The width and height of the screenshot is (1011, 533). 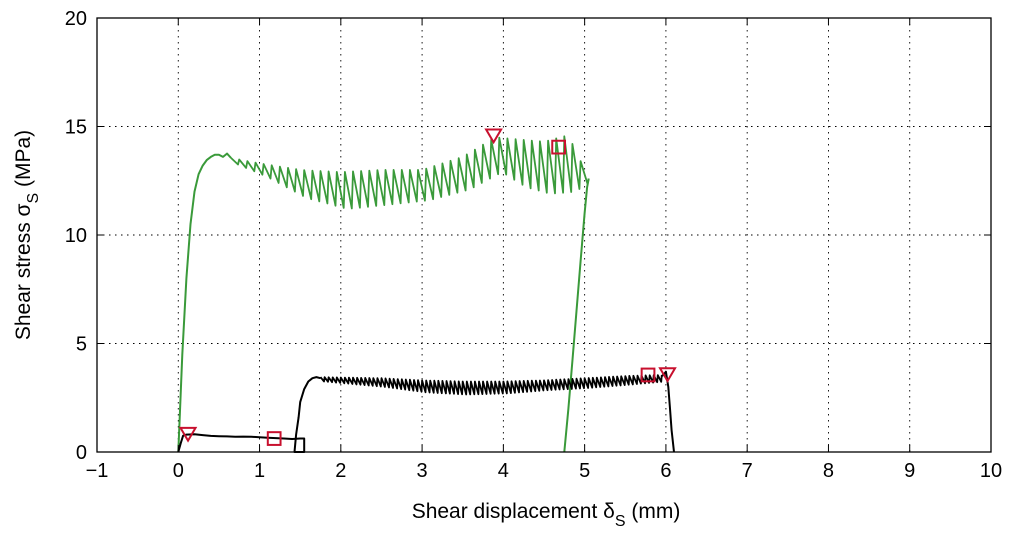 What do you see at coordinates (76, 19) in the screenshot?
I see `y-tick-label: 20` at bounding box center [76, 19].